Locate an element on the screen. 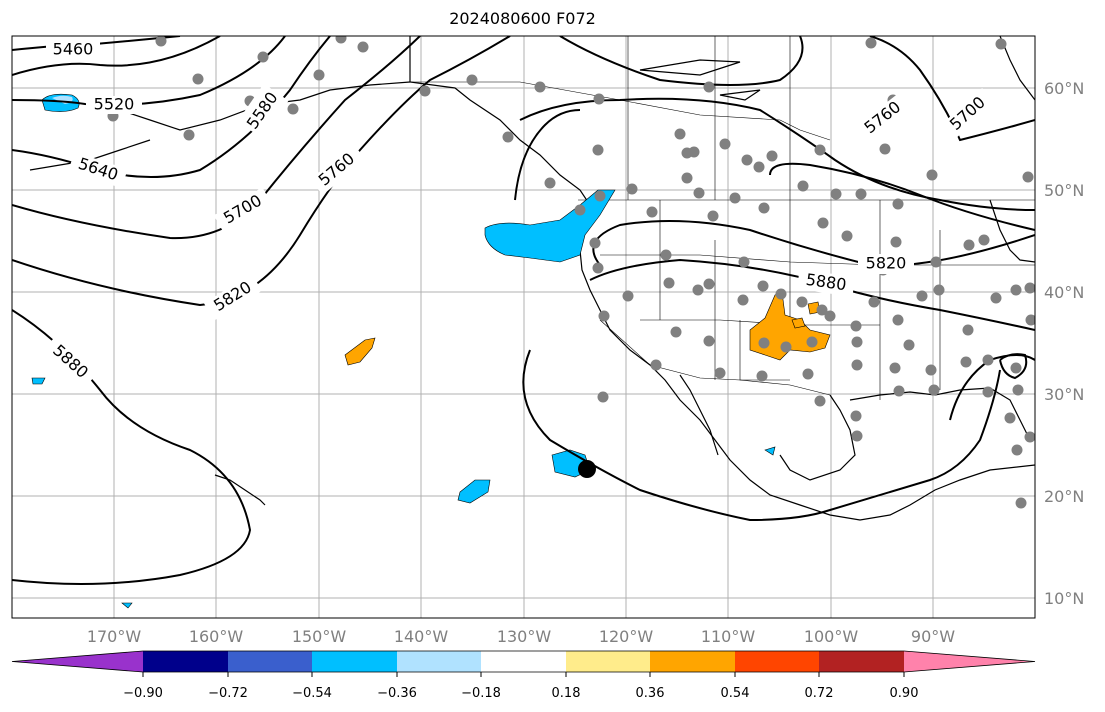 The height and width of the screenshot is (712, 1105). lat-label: 30°N is located at coordinates (1064, 394).